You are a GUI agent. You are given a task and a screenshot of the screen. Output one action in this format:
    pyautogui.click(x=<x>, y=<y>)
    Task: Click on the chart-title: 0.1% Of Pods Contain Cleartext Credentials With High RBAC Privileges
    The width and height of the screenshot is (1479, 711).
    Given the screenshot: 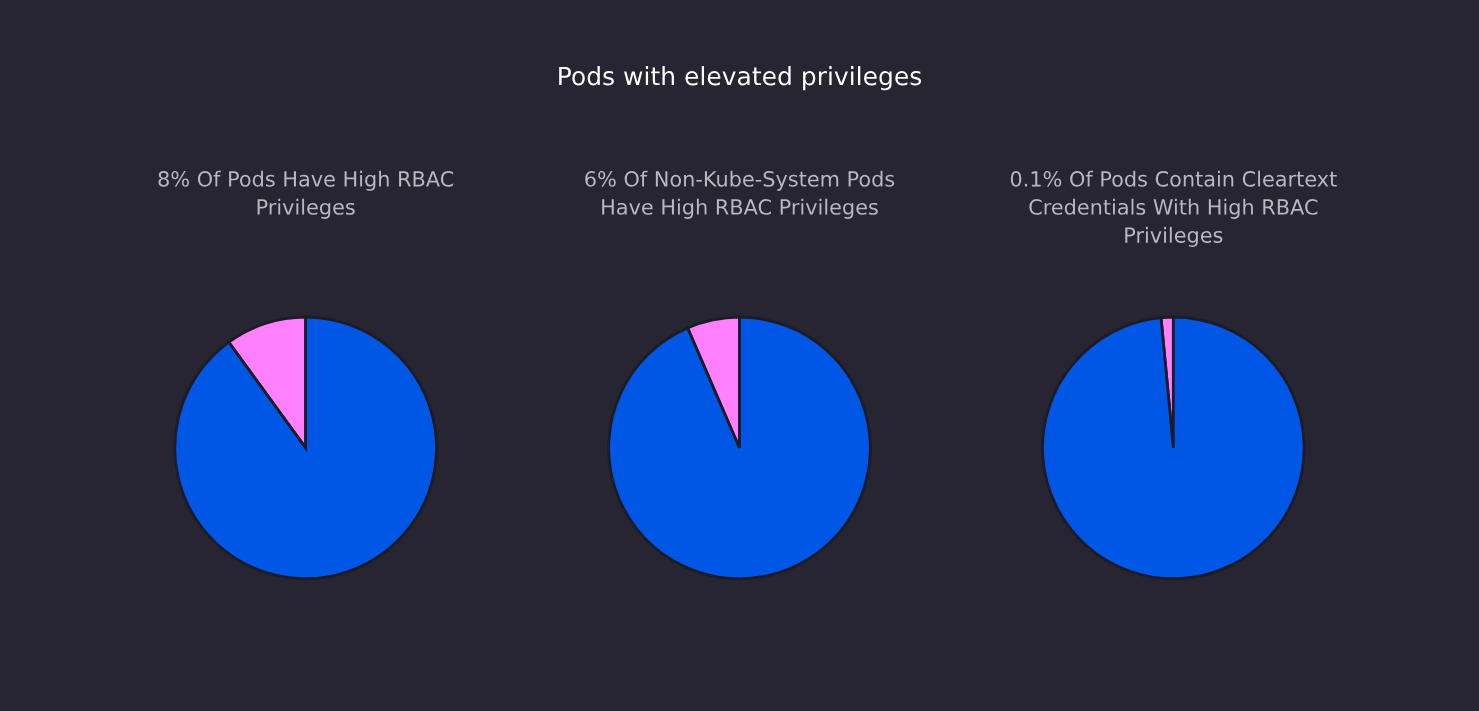 What is the action you would take?
    pyautogui.click(x=1173, y=208)
    